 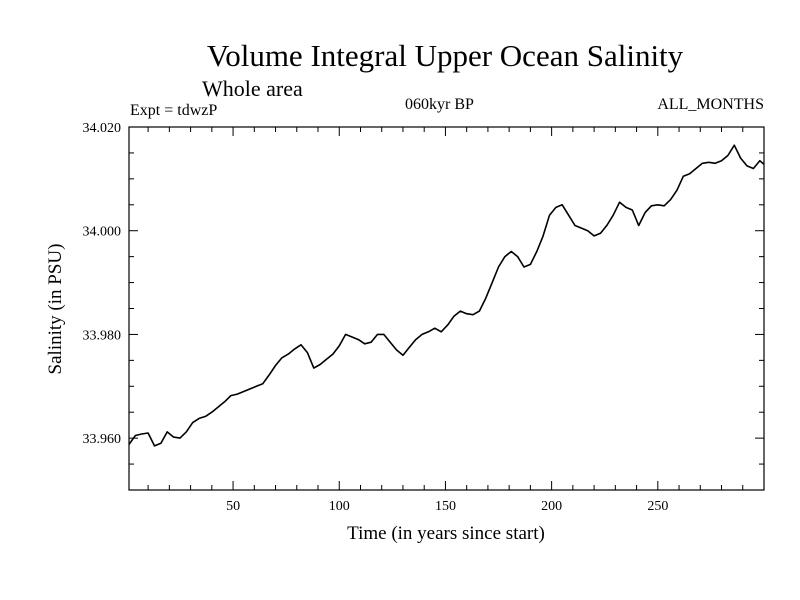 What do you see at coordinates (710, 104) in the screenshot?
I see `months-label: ALL_MONTHS` at bounding box center [710, 104].